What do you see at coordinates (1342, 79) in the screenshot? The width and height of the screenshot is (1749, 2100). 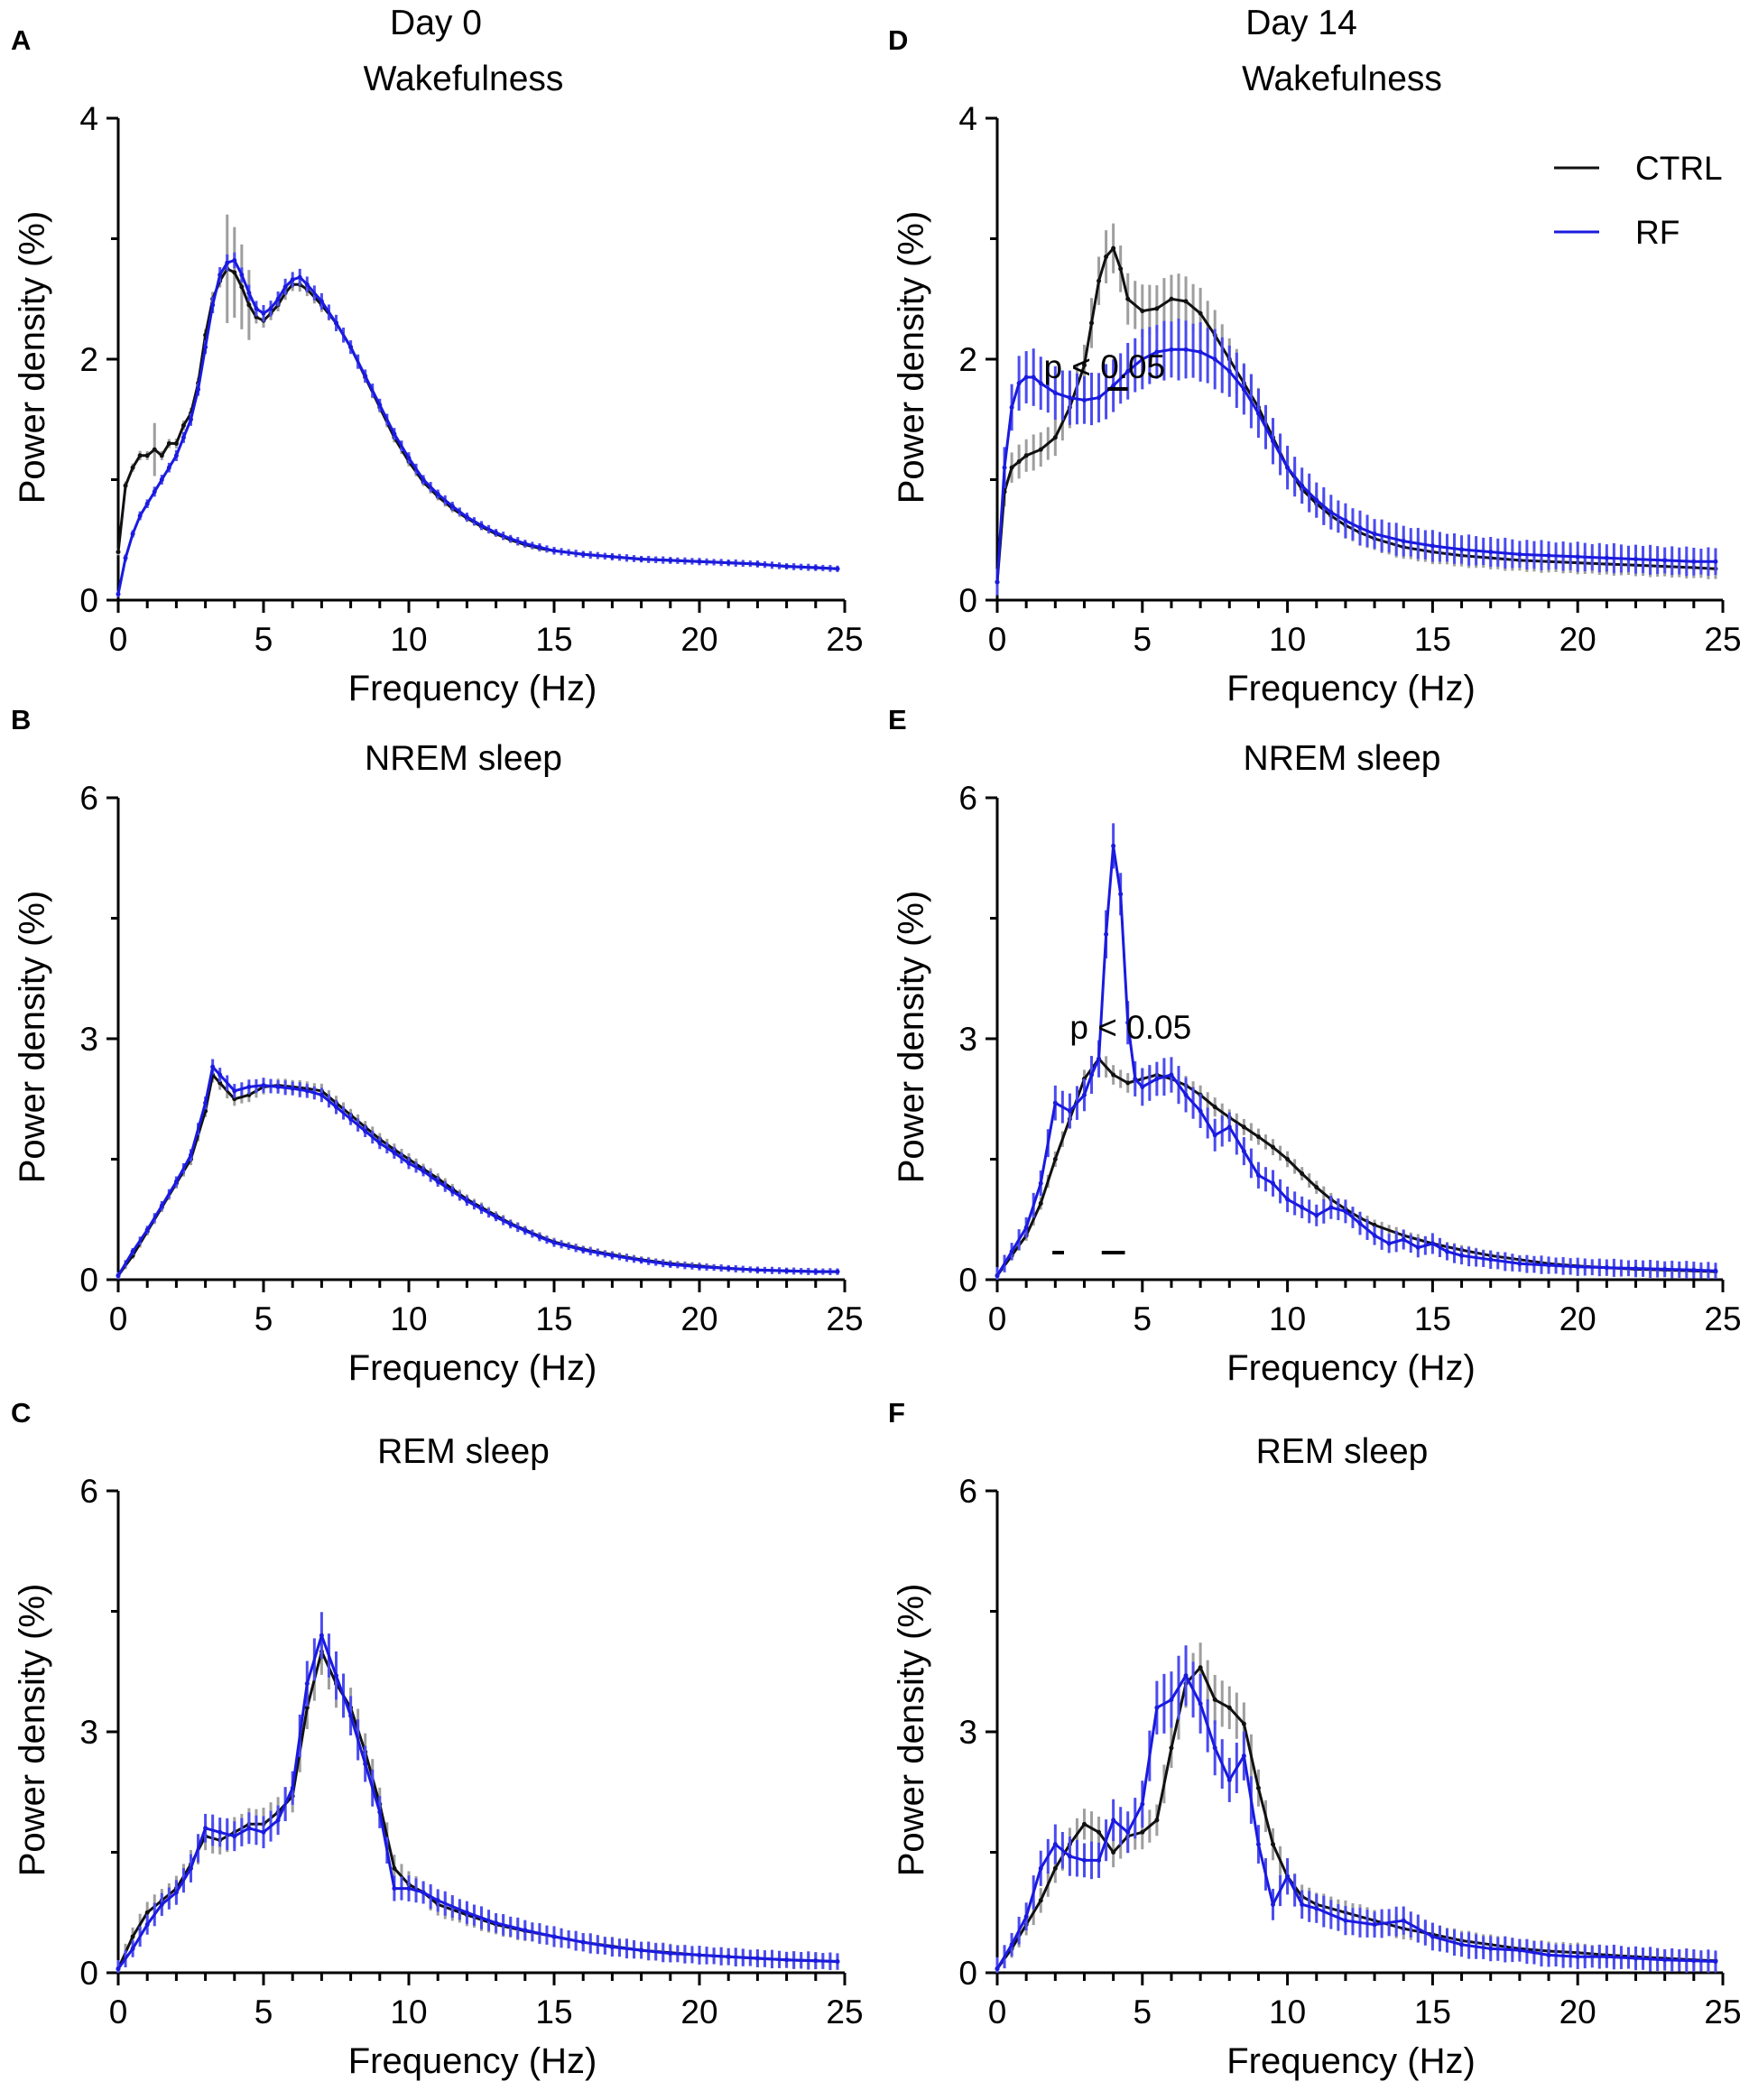 I see `panel-title: Wakefulness` at bounding box center [1342, 79].